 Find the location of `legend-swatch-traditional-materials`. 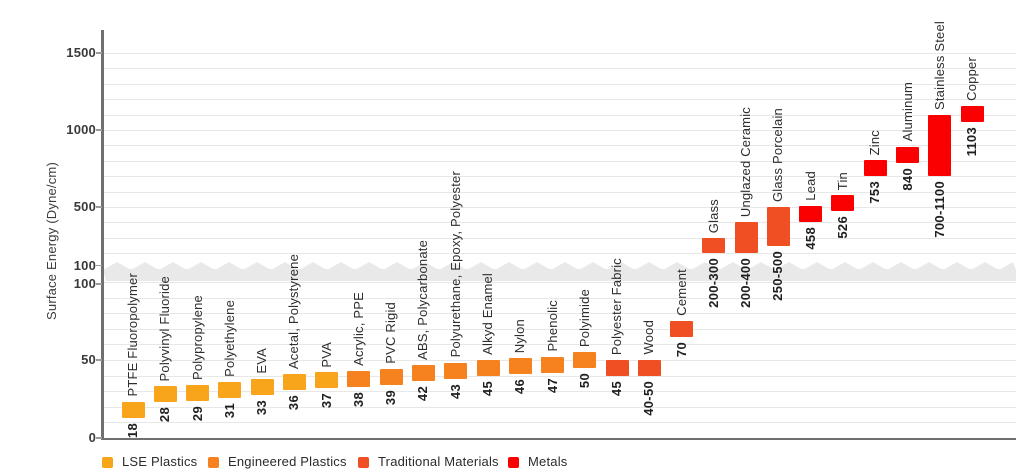

legend-swatch-traditional-materials is located at coordinates (363, 462).